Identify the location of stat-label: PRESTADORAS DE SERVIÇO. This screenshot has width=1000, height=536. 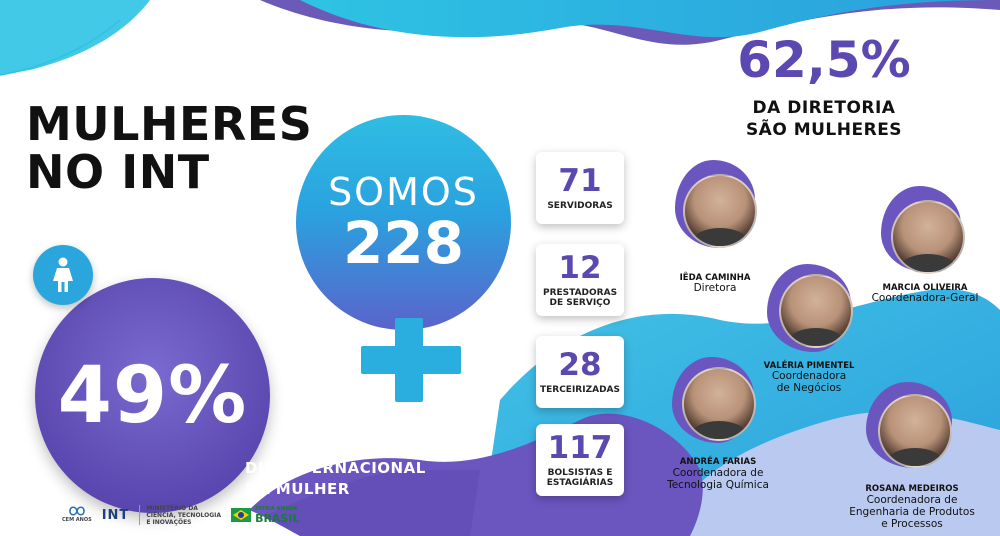
(580, 298).